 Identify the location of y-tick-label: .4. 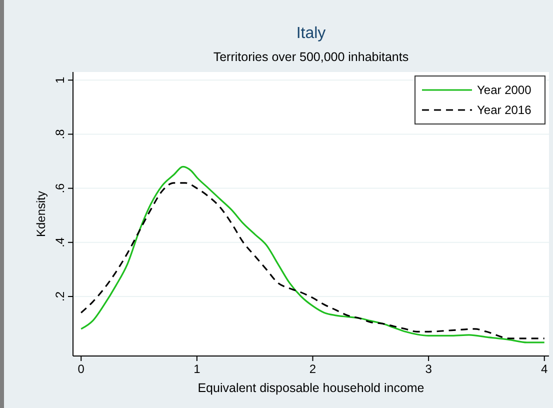
(60, 242).